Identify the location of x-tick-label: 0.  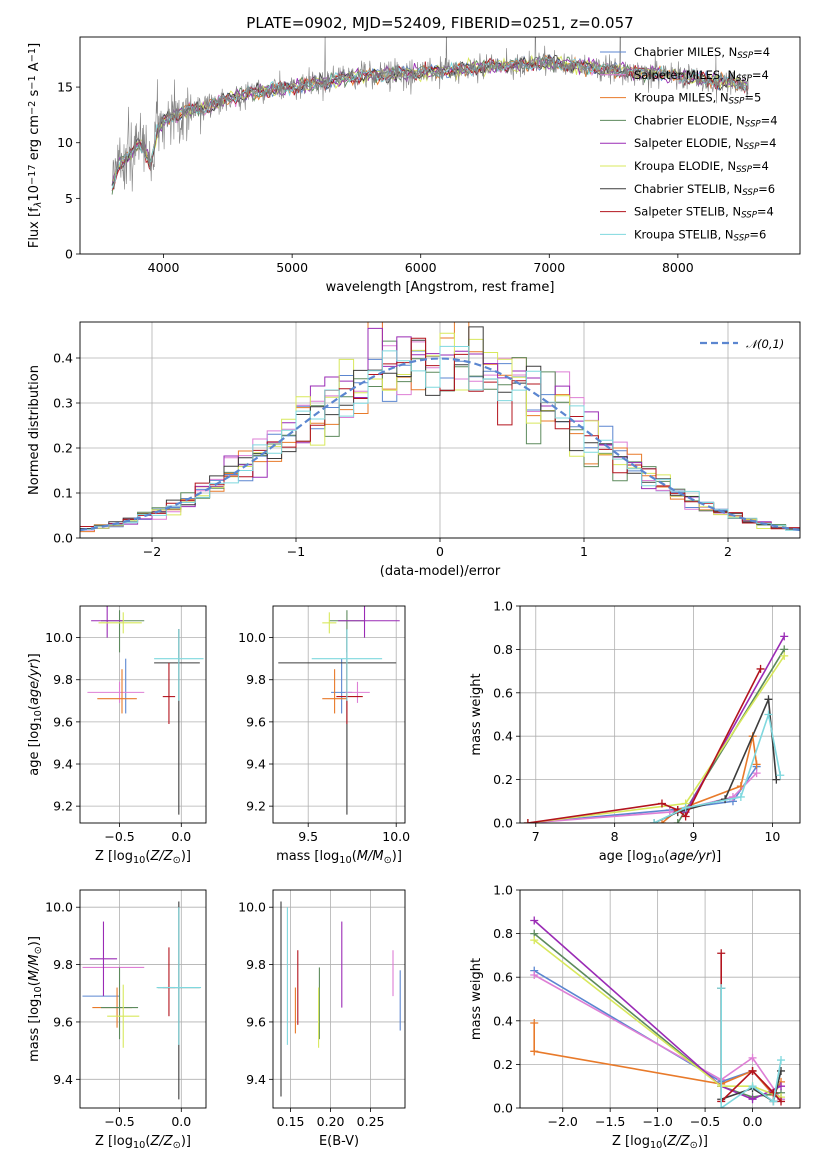
(440, 551).